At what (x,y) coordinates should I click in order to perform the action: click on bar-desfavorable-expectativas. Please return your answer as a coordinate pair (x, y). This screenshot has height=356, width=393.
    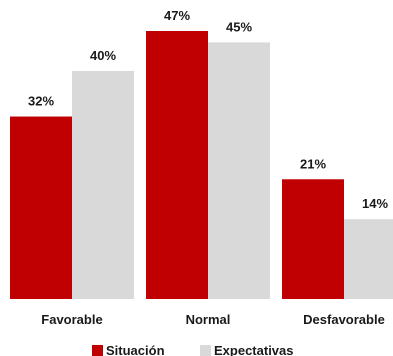
    Looking at the image, I should click on (368, 259).